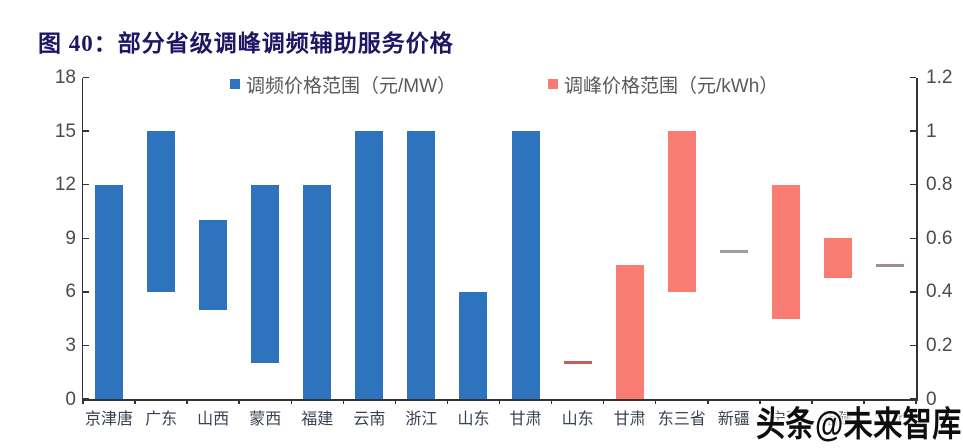 The height and width of the screenshot is (448, 963). Describe the element at coordinates (785, 419) in the screenshot. I see `x-axis-category-label: 宁夏` at that location.